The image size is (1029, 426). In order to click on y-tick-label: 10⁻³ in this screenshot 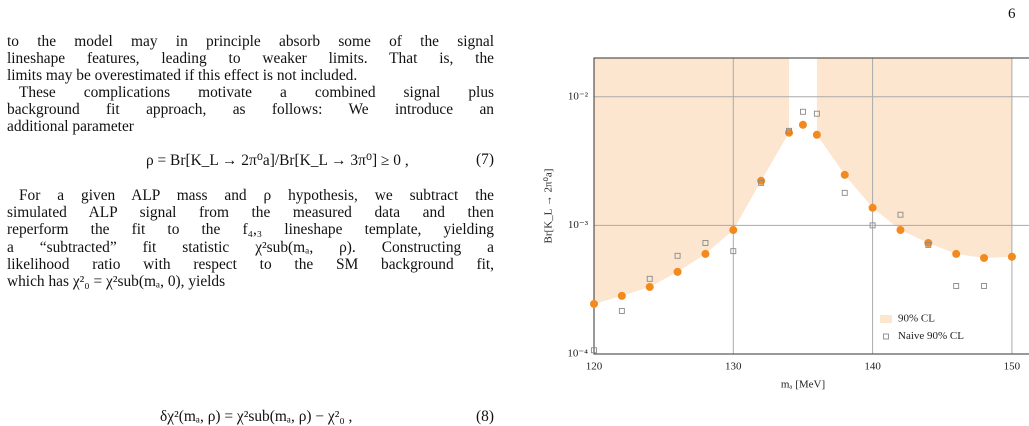, I will do `click(578, 225)`.